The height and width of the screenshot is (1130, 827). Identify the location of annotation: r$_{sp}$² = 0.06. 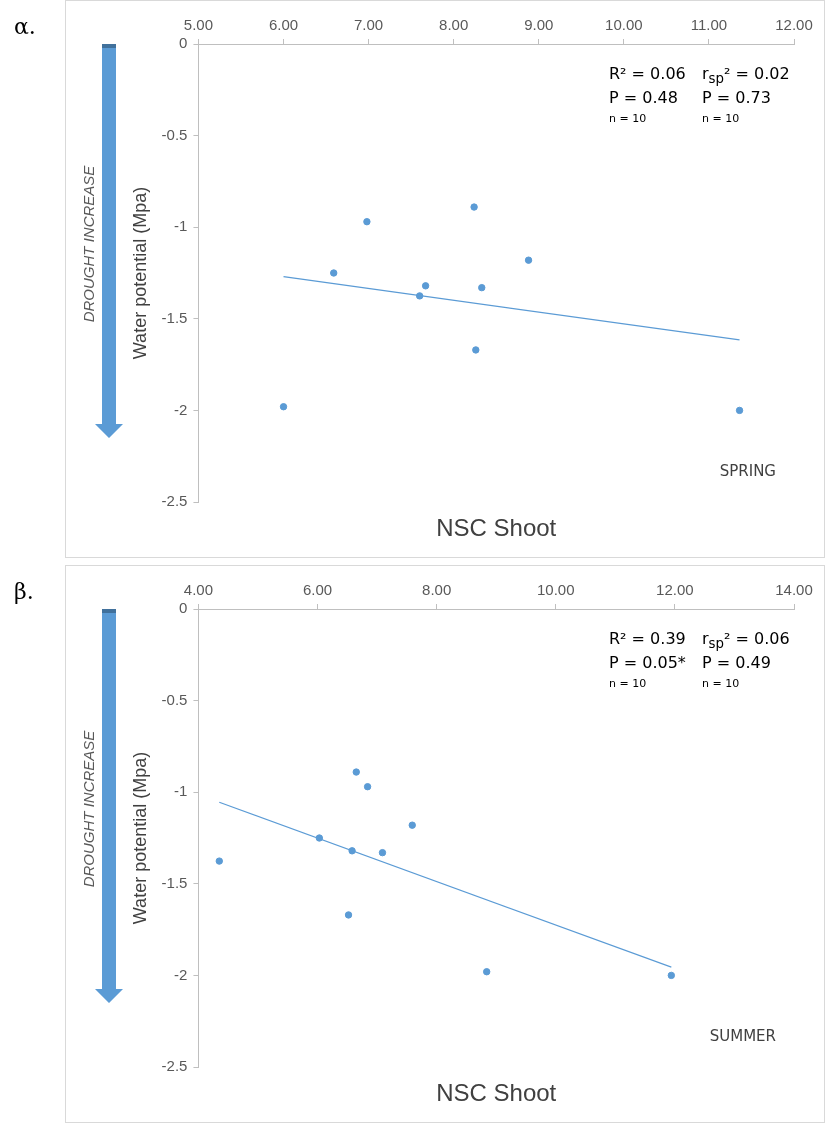
(746, 640).